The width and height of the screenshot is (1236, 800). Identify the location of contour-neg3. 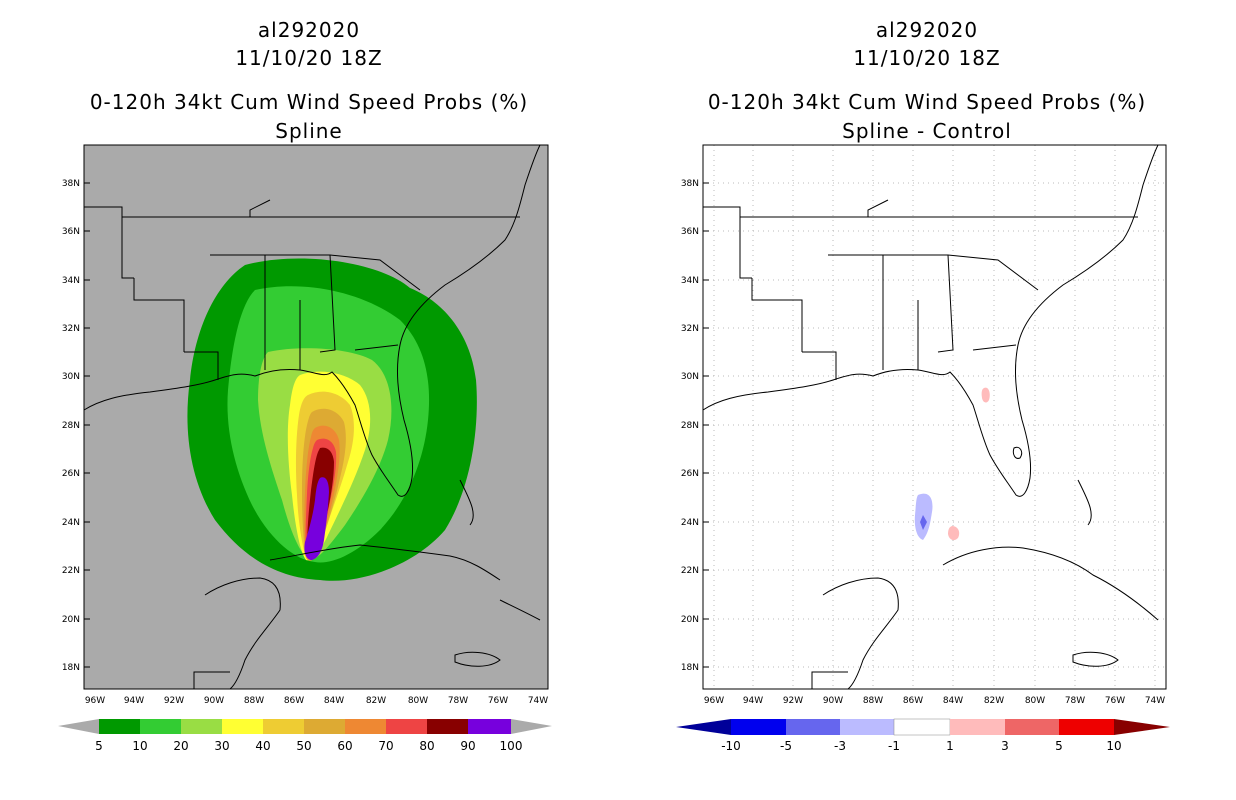
(923, 522).